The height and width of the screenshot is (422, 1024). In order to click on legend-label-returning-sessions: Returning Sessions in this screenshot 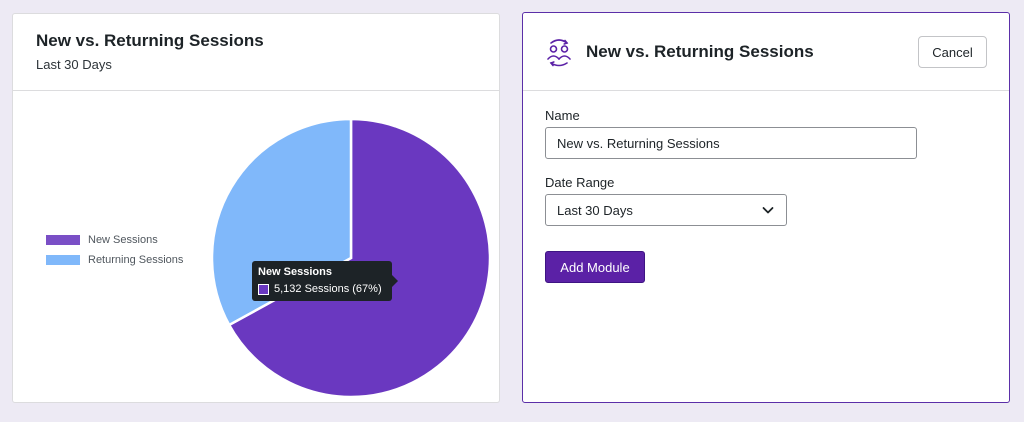, I will do `click(136, 260)`.